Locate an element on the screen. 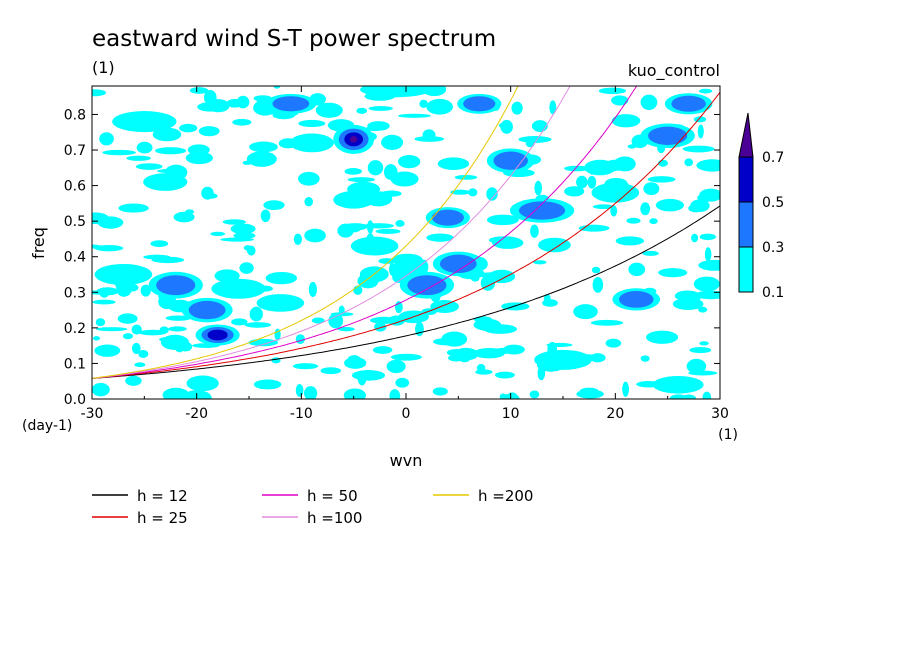  x-axis-label: wvn is located at coordinates (406, 460).